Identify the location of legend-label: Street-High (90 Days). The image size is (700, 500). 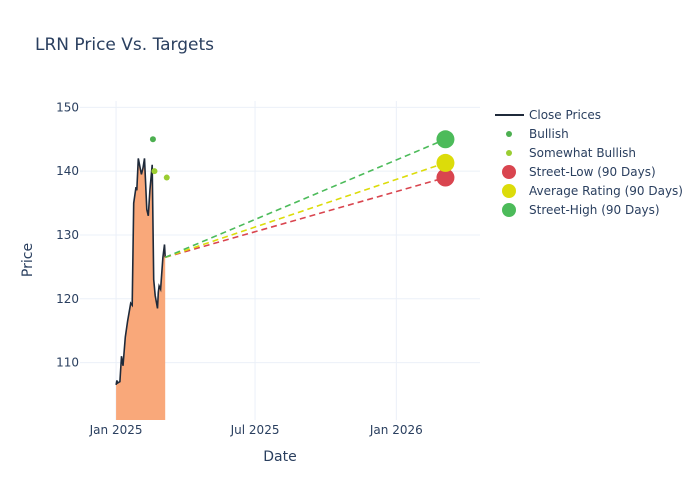
(594, 210).